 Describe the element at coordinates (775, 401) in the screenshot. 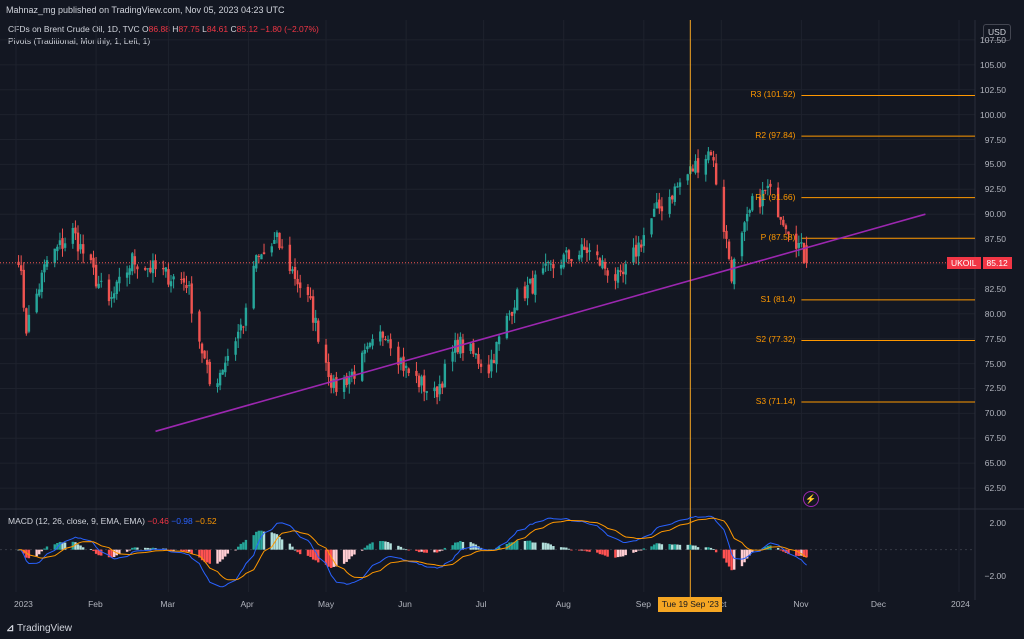

I see `pivot-label: S3 (71.14)` at that location.